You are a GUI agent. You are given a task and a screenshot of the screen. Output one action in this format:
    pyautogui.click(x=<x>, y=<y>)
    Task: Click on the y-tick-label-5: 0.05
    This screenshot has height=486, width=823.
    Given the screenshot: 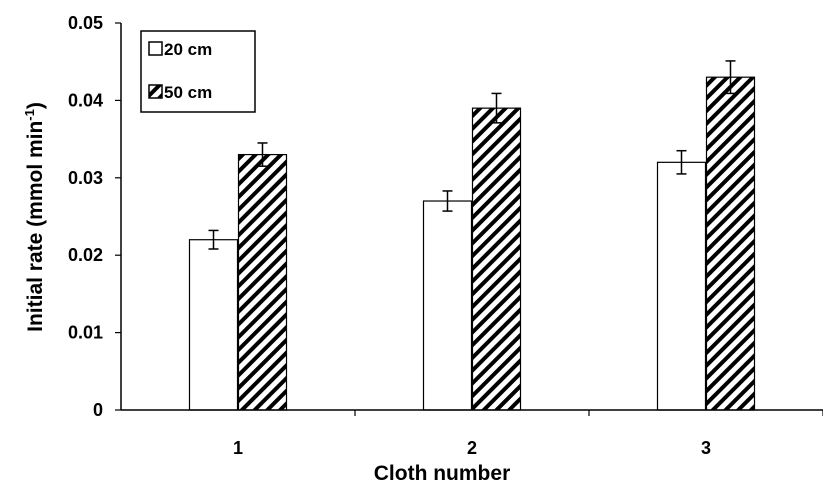 What is the action you would take?
    pyautogui.click(x=85, y=23)
    